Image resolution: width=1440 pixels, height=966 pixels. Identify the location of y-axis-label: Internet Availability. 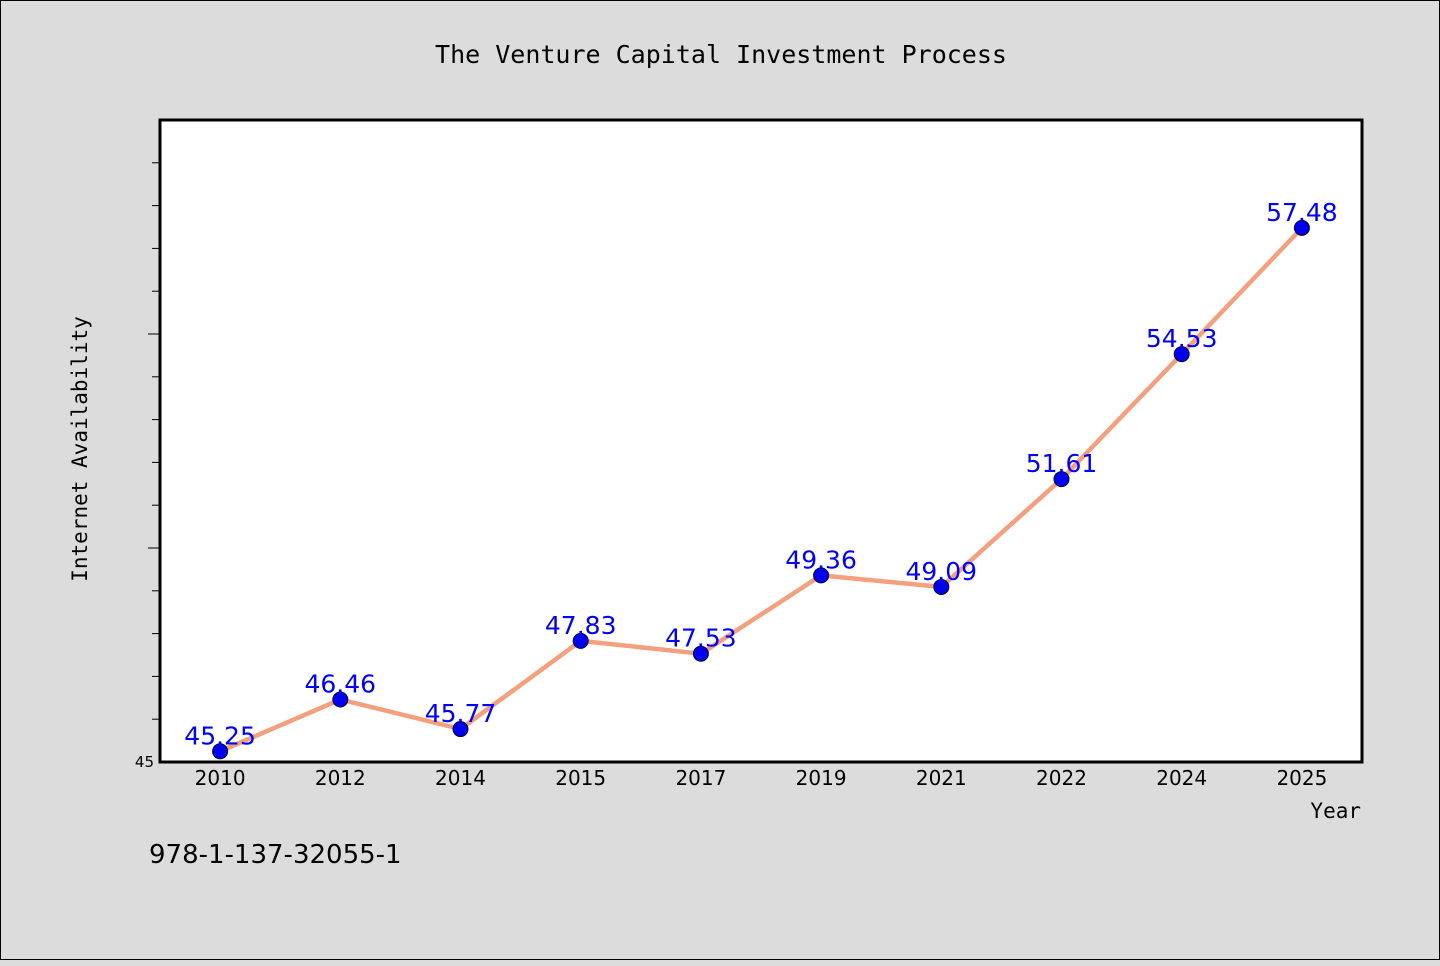
(80, 449).